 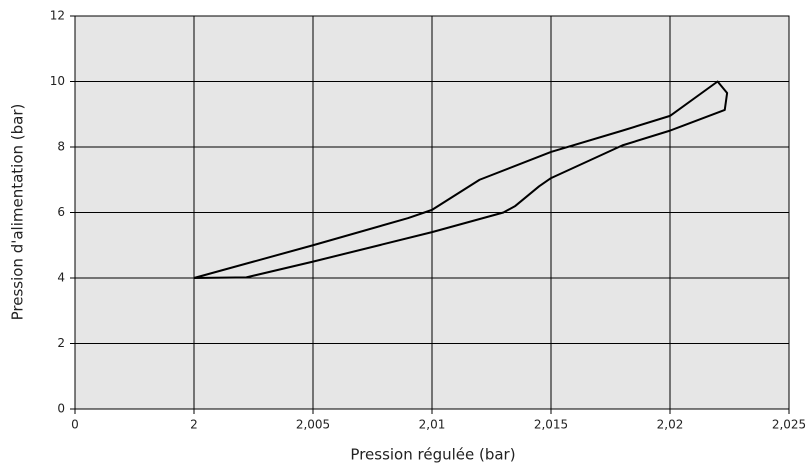 What do you see at coordinates (18, 212) in the screenshot?
I see `y-axis-label: Pression d'alimentation (bar)` at bounding box center [18, 212].